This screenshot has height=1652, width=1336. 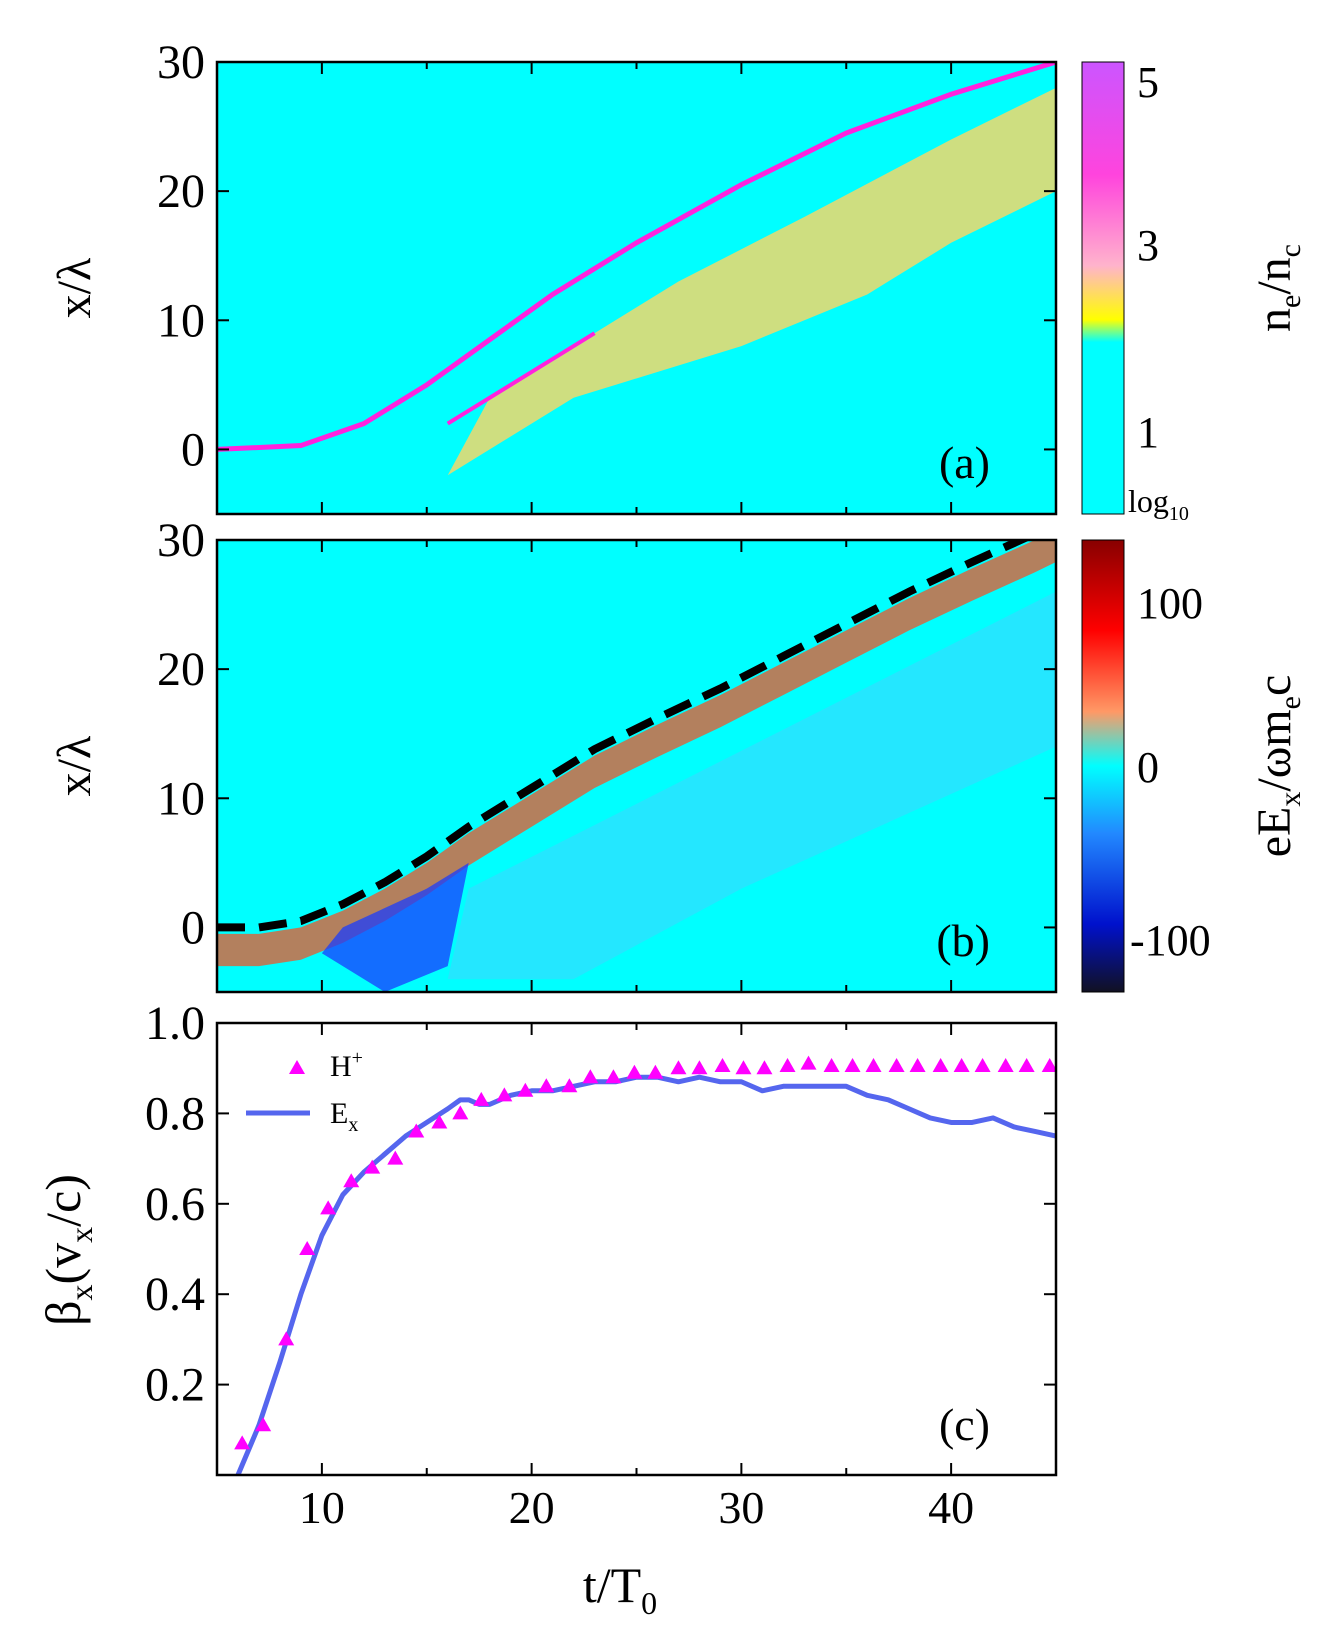 I want to click on panel-c-label: (c), so click(x=964, y=1424).